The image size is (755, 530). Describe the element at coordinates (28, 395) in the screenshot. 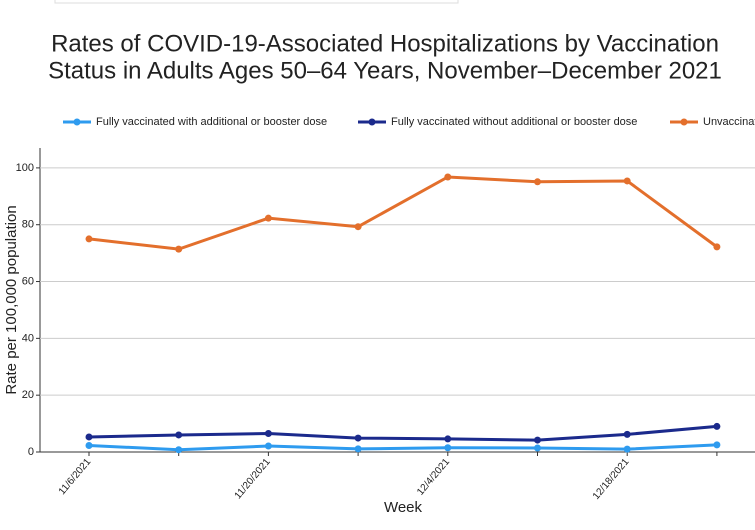

I see `y-tick-label: 20` at that location.